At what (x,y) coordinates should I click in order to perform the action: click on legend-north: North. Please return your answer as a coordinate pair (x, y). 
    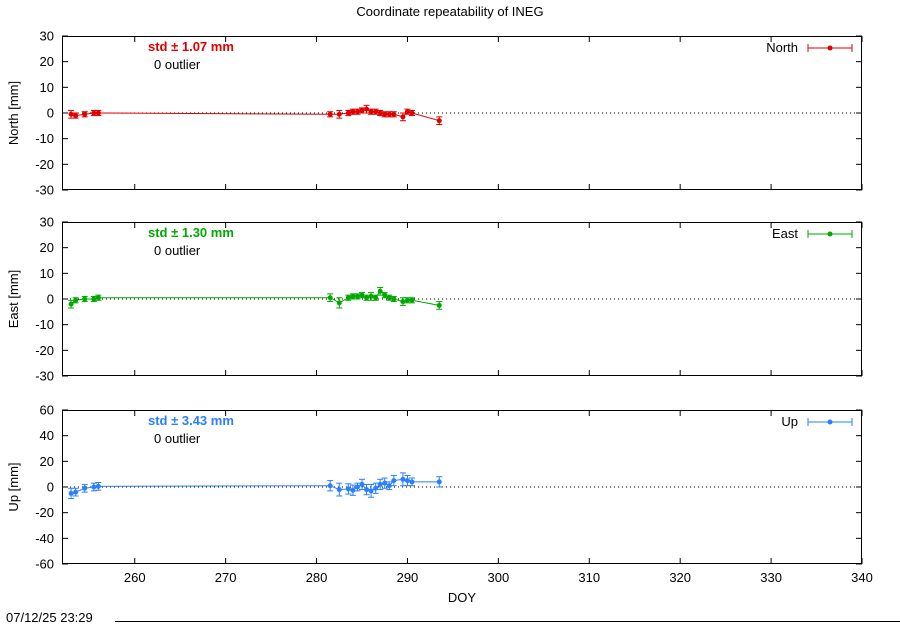
    Looking at the image, I should click on (810, 47).